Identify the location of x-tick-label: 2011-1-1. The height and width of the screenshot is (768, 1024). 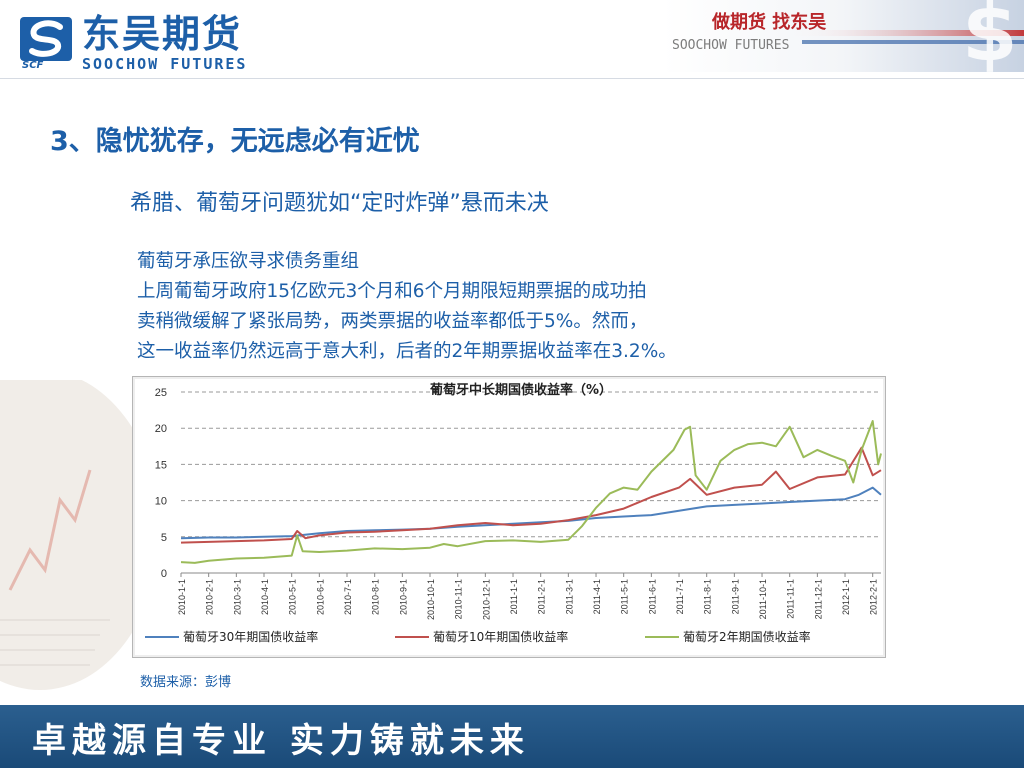
(514, 596).